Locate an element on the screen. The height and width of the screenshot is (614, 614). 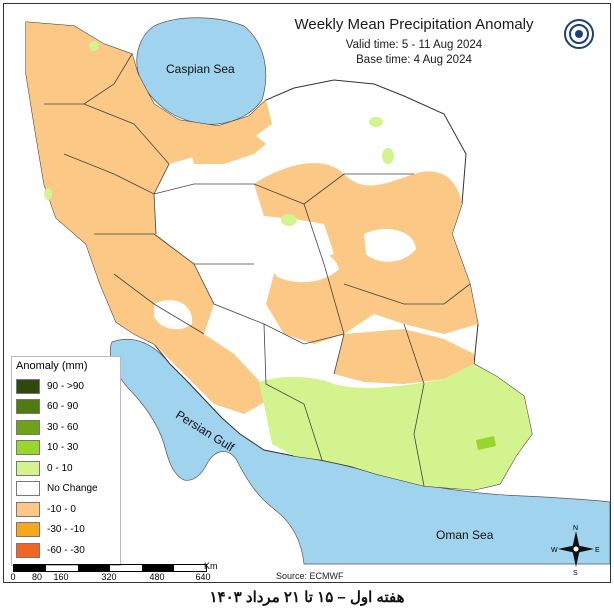
legend-item: 10 - 30 is located at coordinates (66, 448).